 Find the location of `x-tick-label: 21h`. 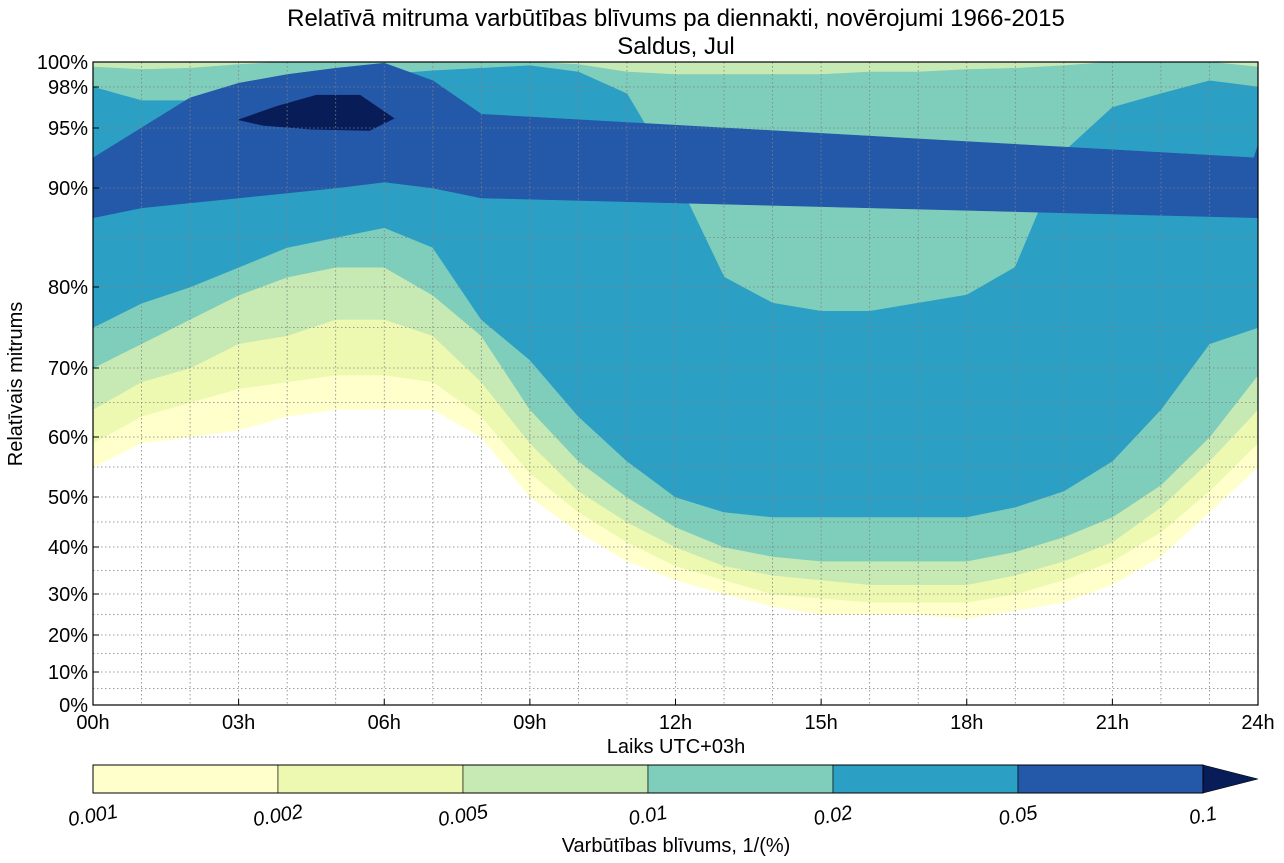

x-tick-label: 21h is located at coordinates (1112, 723).